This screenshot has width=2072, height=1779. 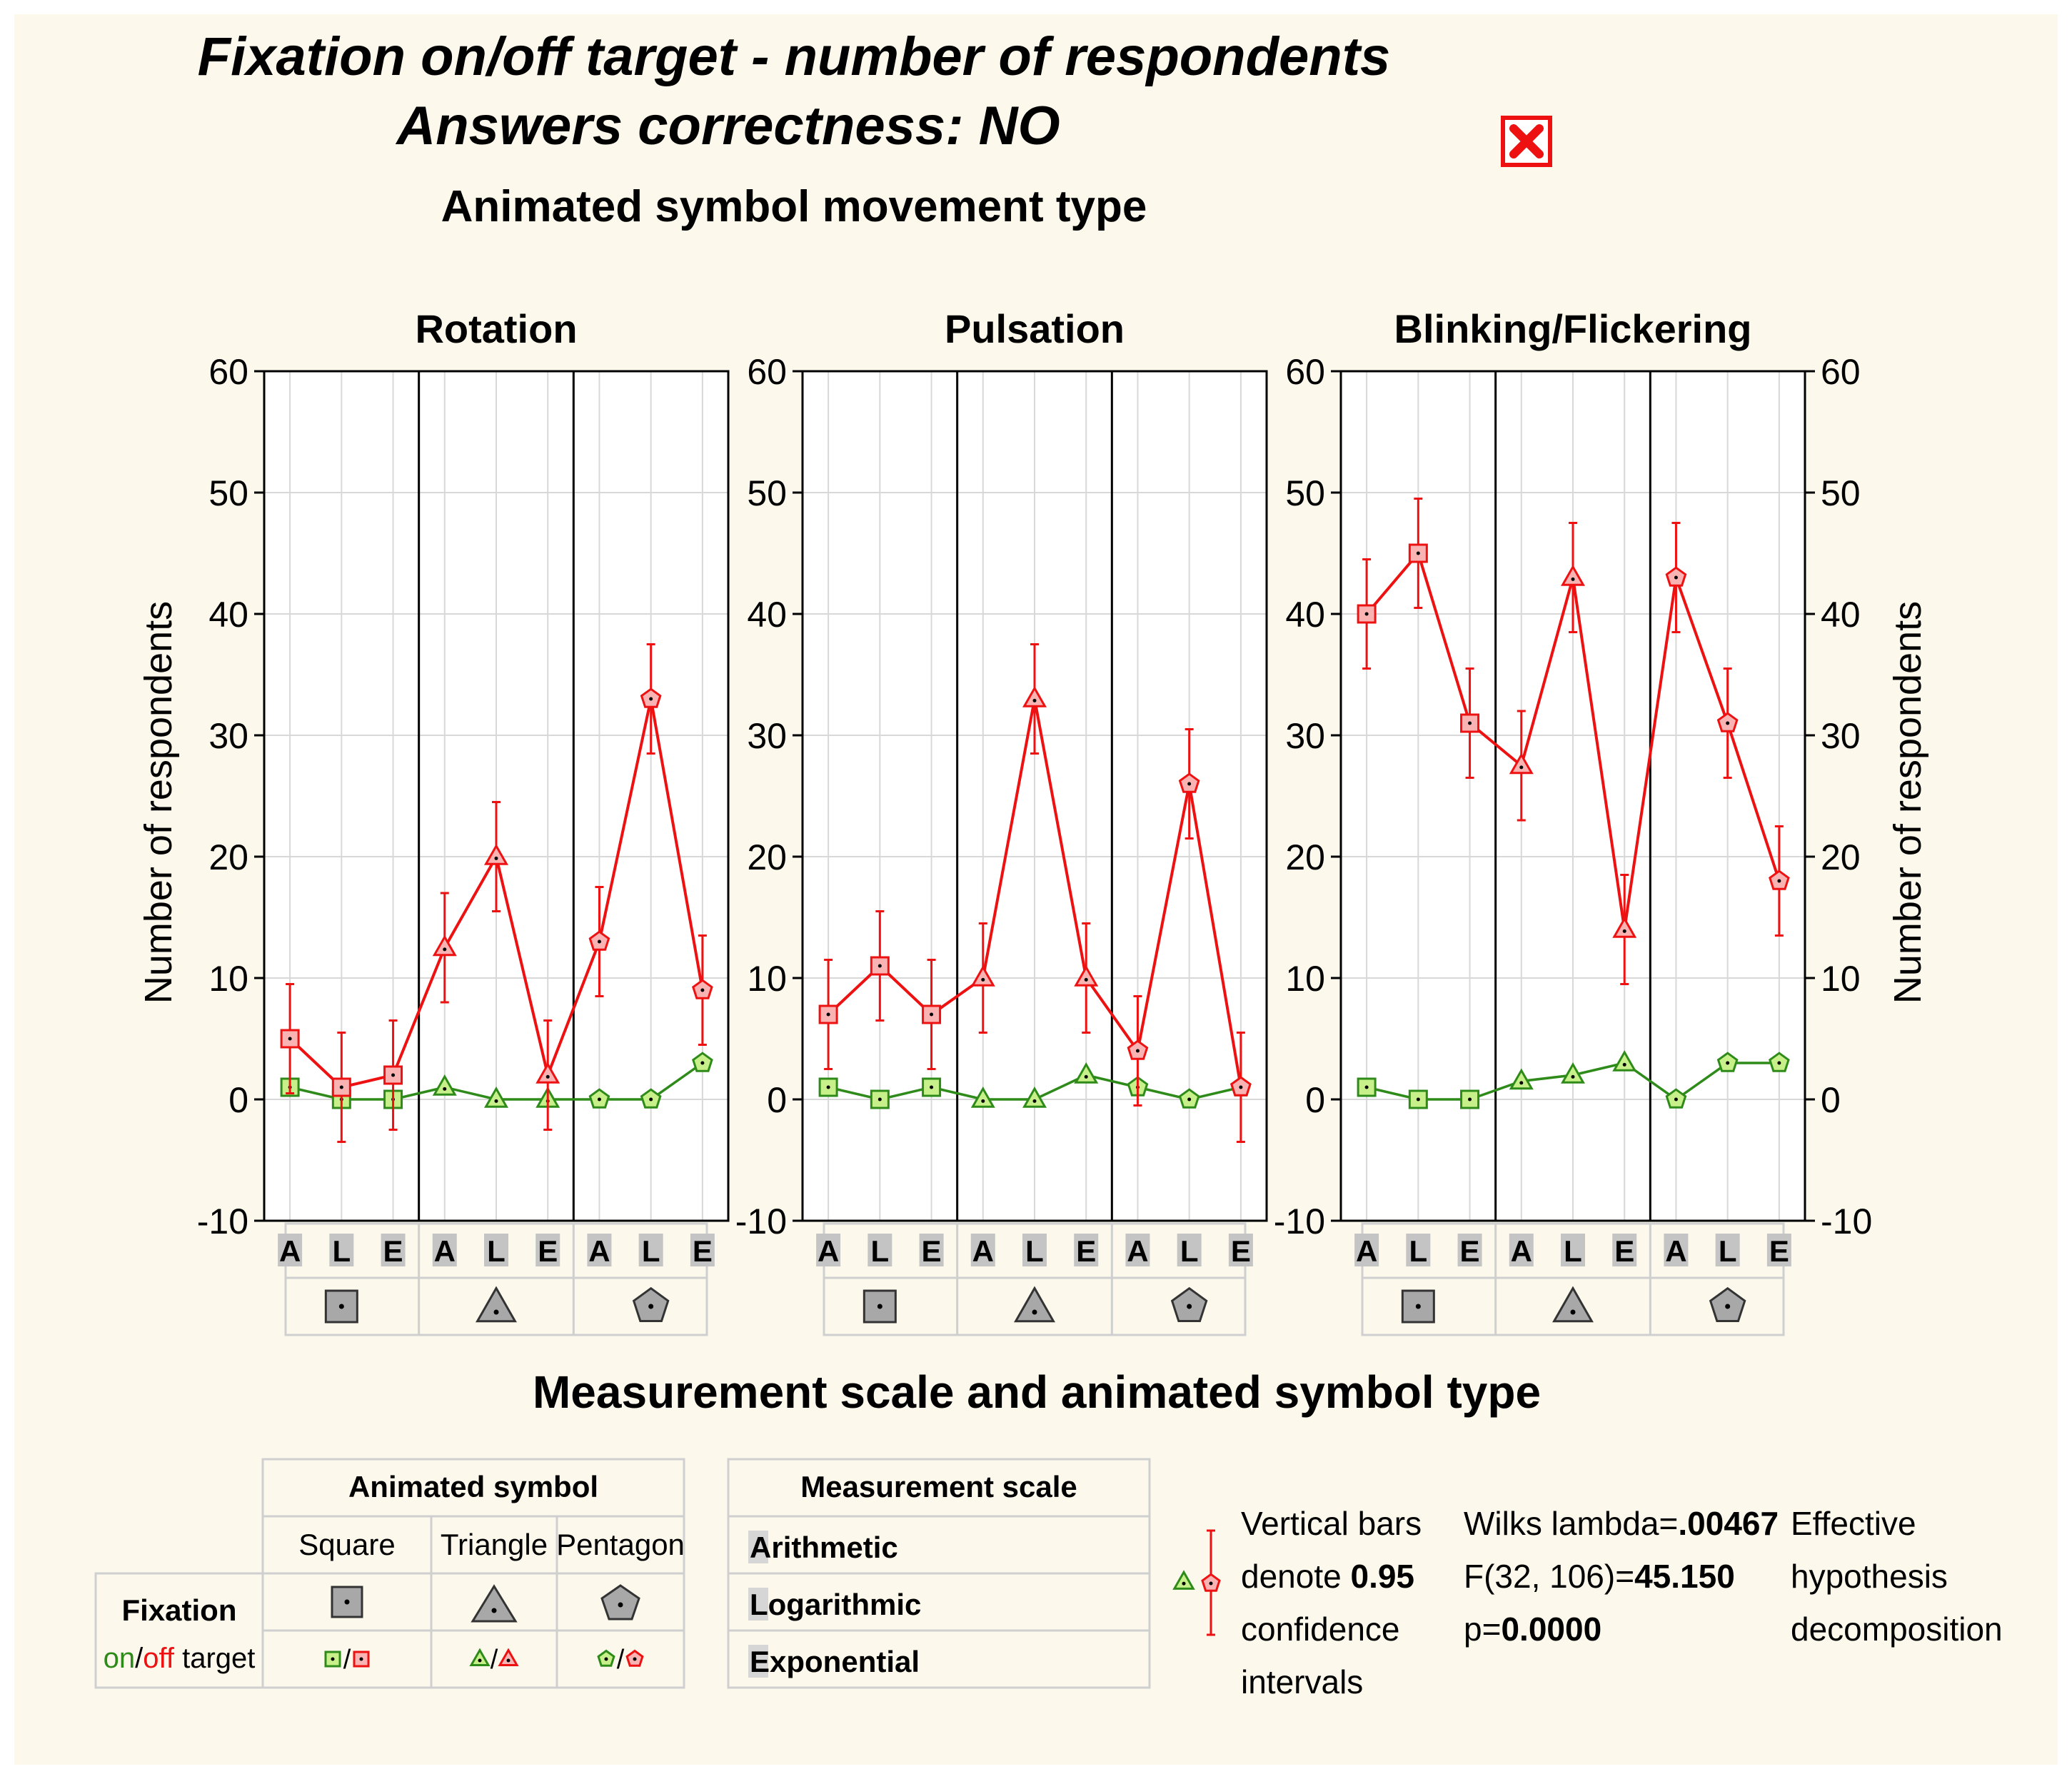 What do you see at coordinates (480, 1657) in the screenshot?
I see `legend-triangle-on-icon` at bounding box center [480, 1657].